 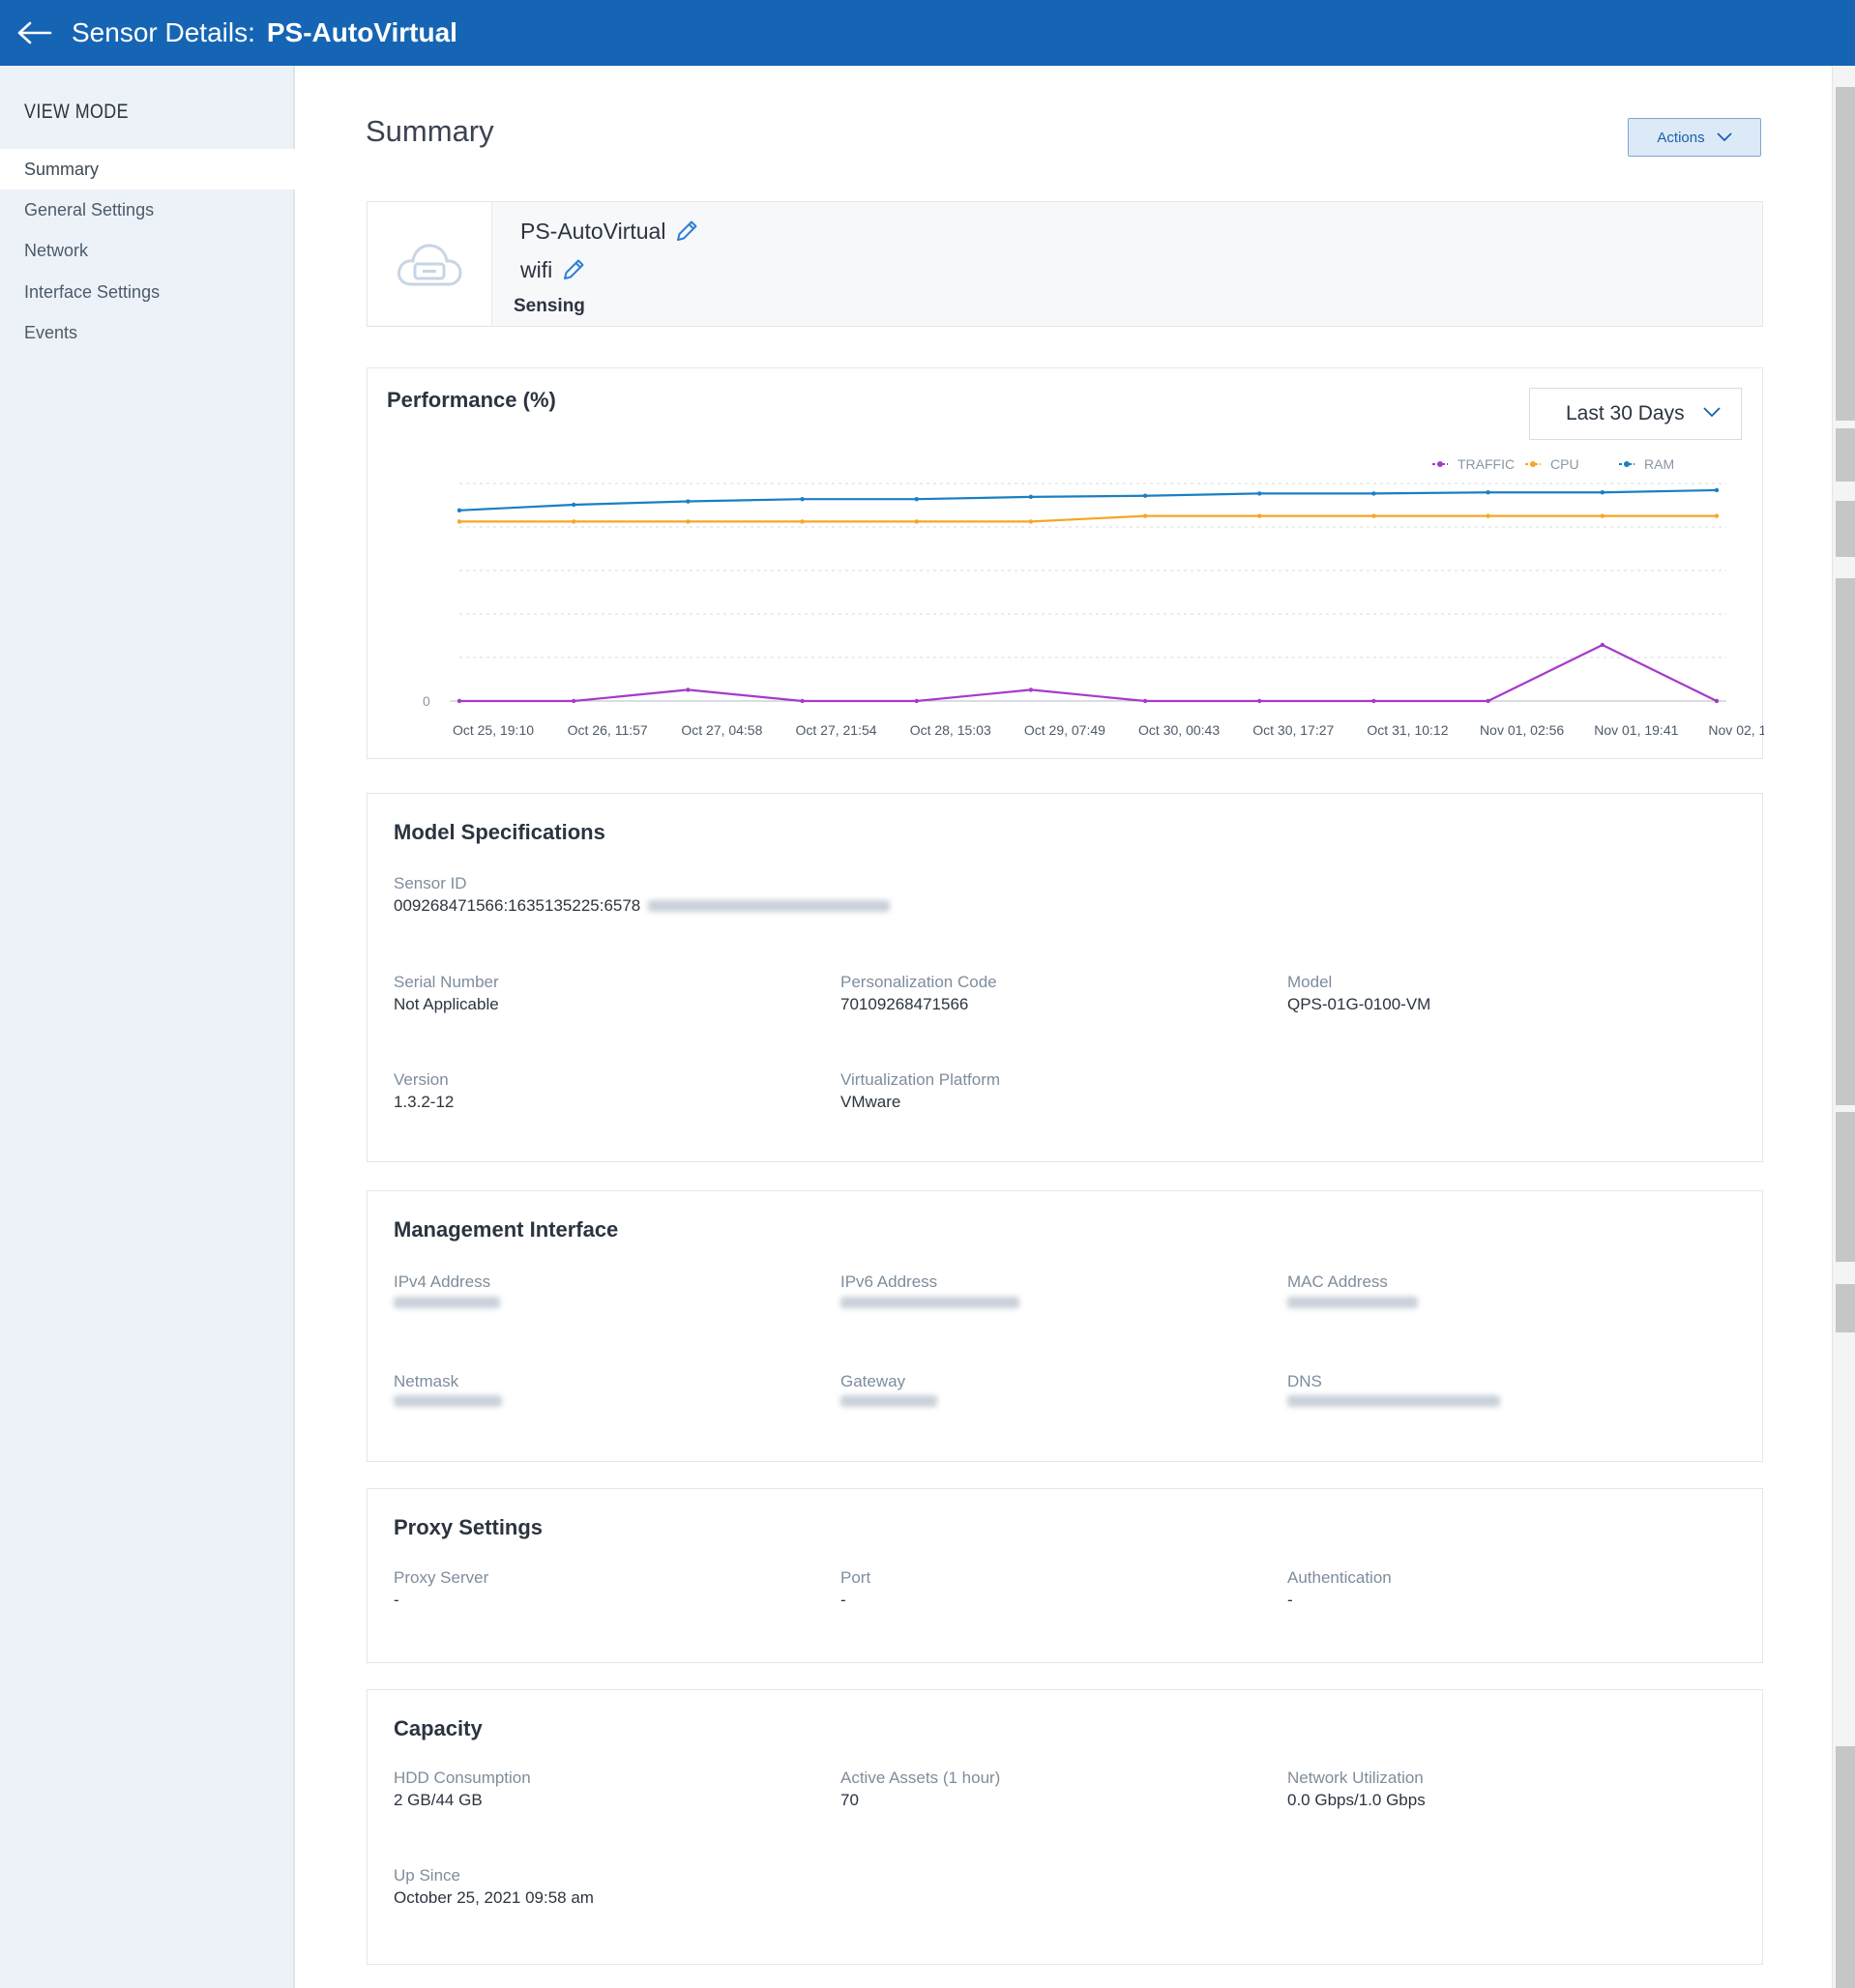 I want to click on network-utilization-label: Network Utilization, so click(x=1355, y=1778).